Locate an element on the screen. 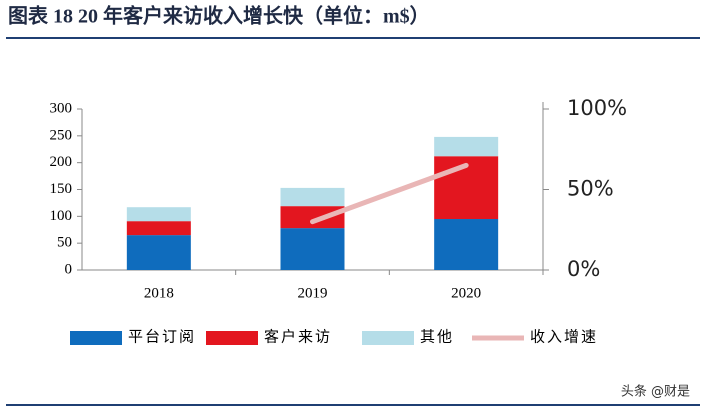  y2-tick-label: 0% is located at coordinates (583, 269).